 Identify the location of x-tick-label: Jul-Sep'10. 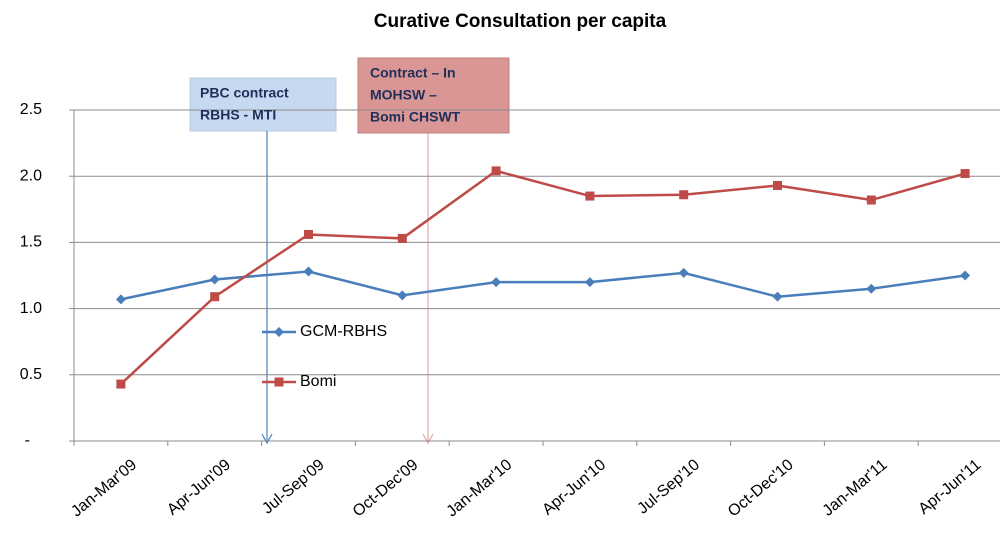
(669, 486).